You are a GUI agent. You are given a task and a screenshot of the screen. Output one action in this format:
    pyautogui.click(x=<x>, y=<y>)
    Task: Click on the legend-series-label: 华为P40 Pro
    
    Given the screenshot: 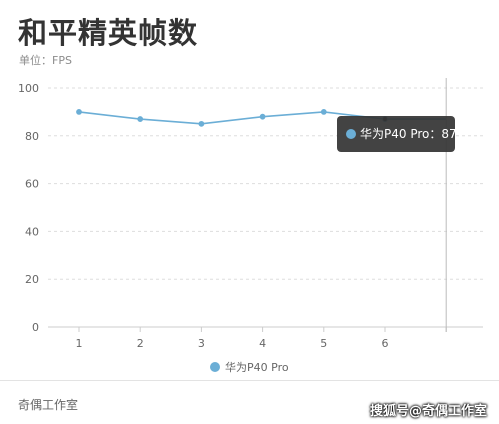 What is the action you would take?
    pyautogui.click(x=257, y=367)
    